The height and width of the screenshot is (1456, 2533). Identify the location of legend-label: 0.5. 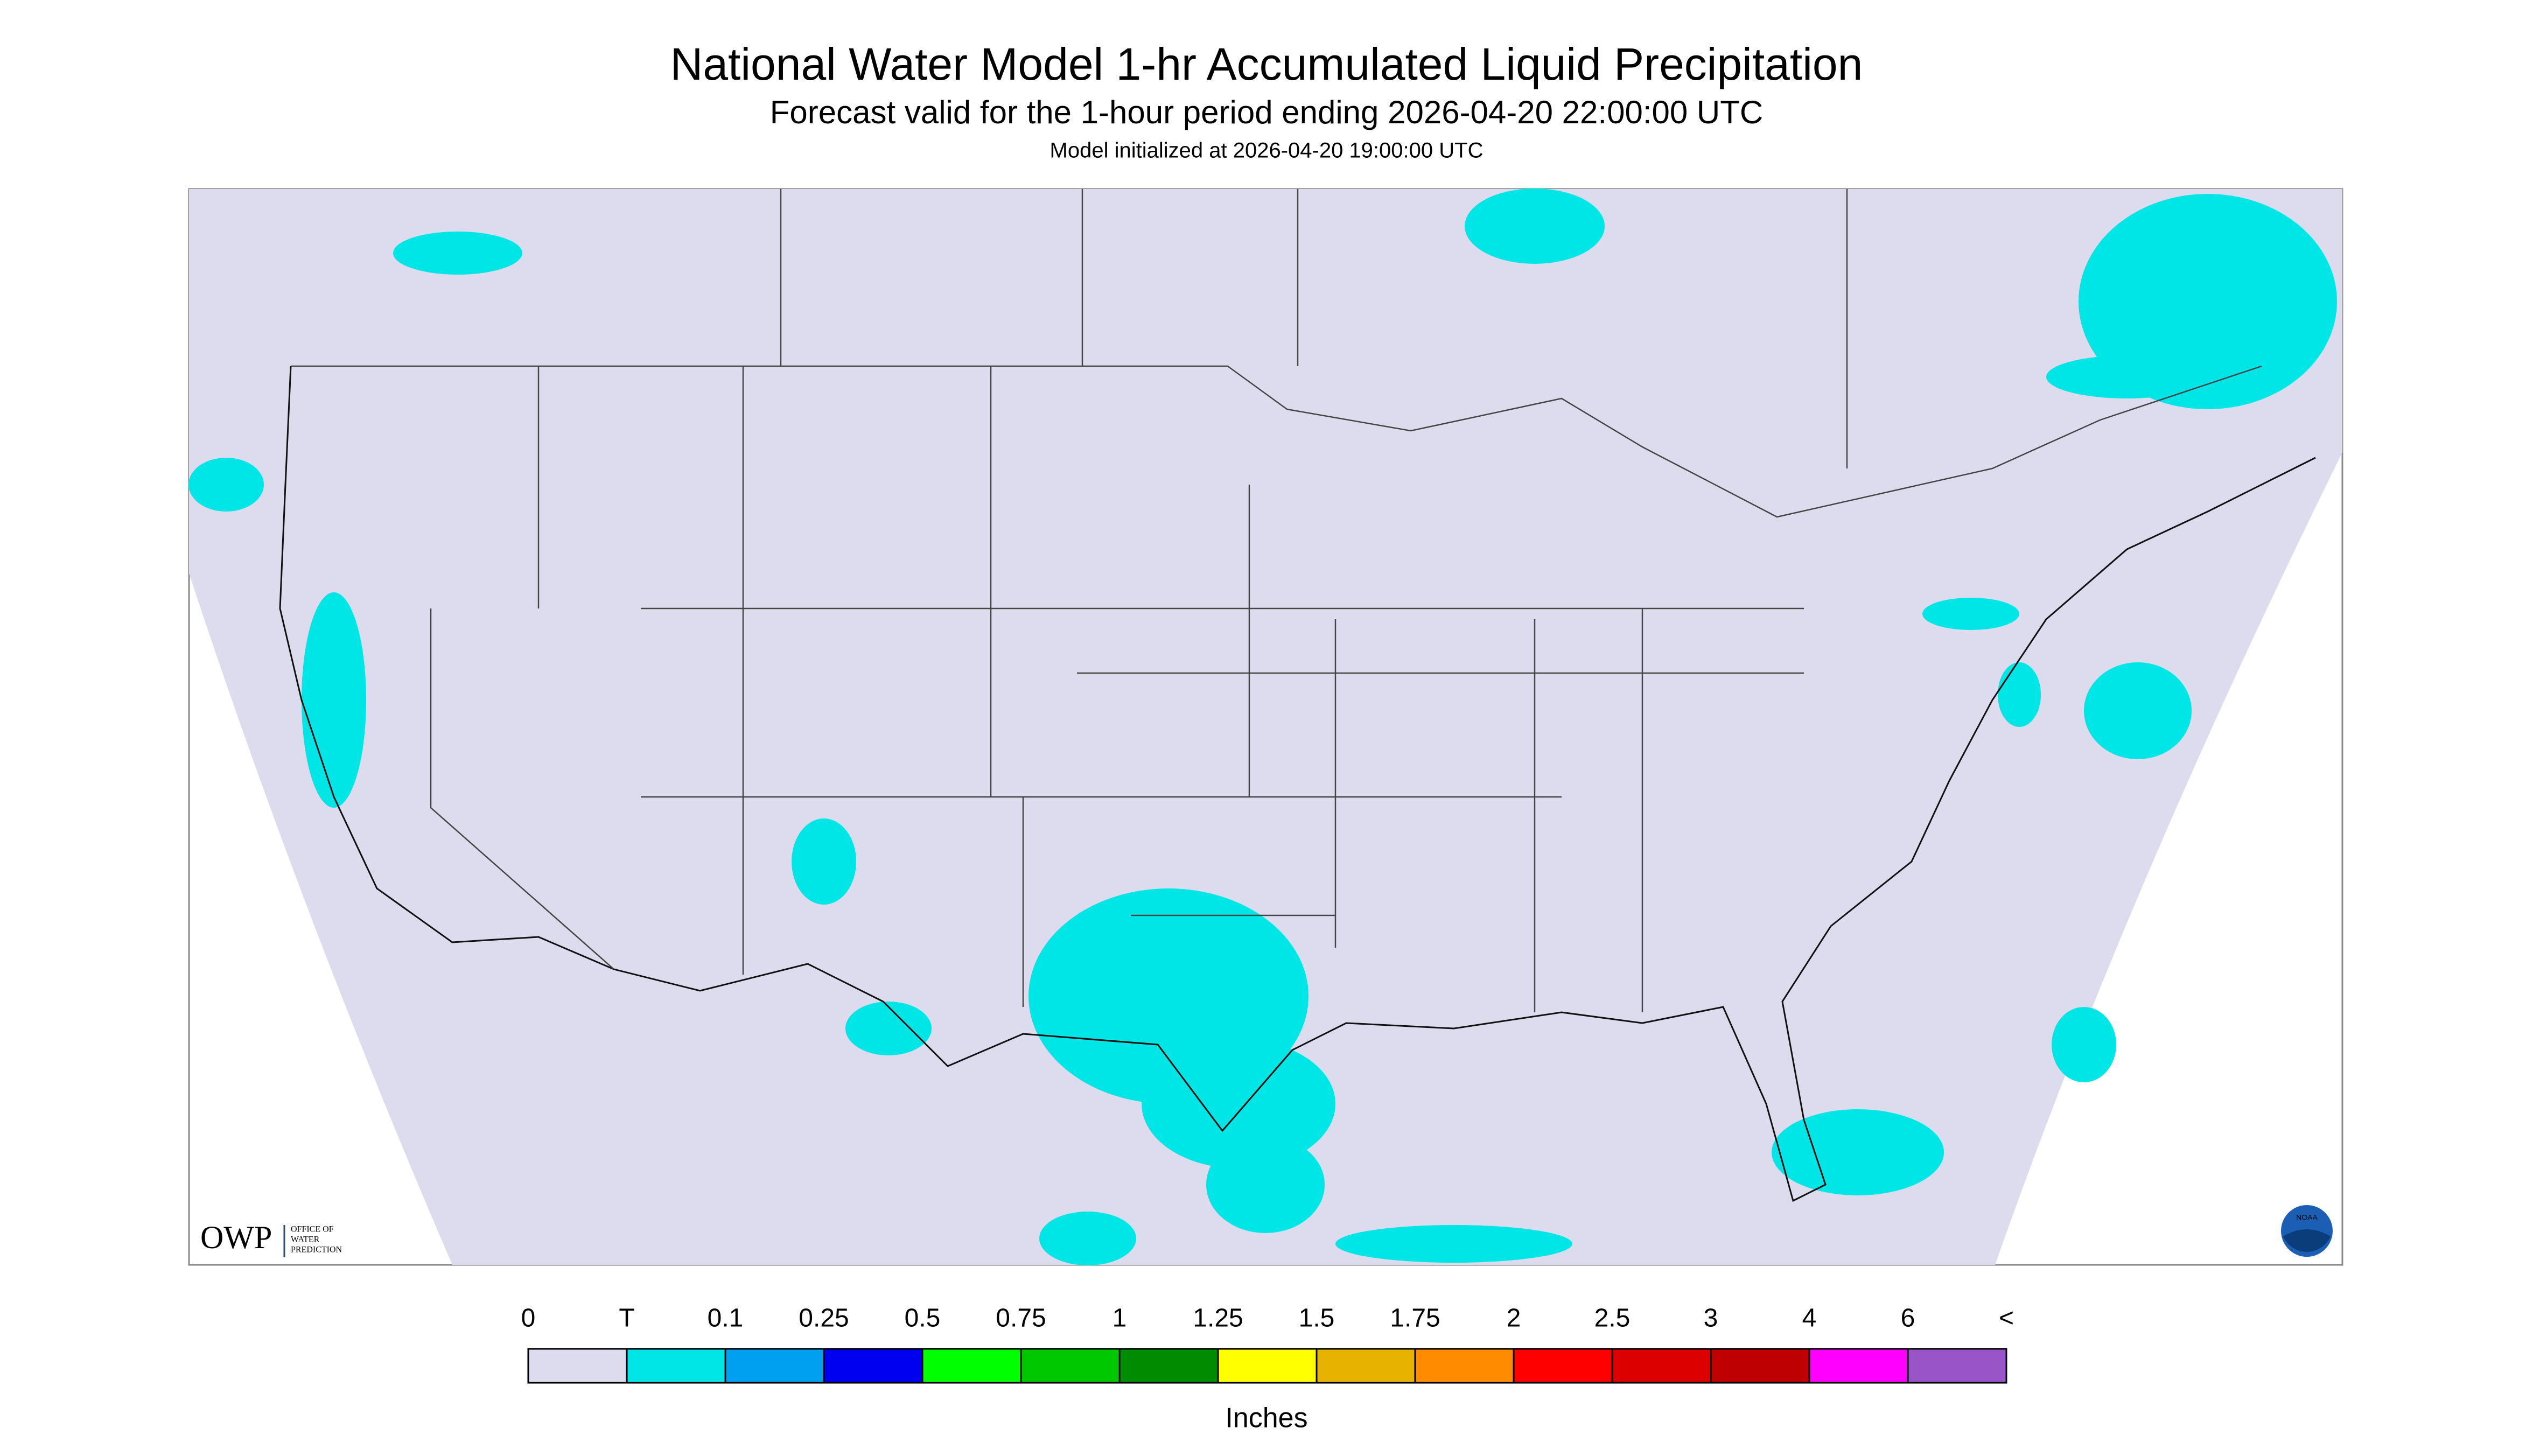
(923, 1318).